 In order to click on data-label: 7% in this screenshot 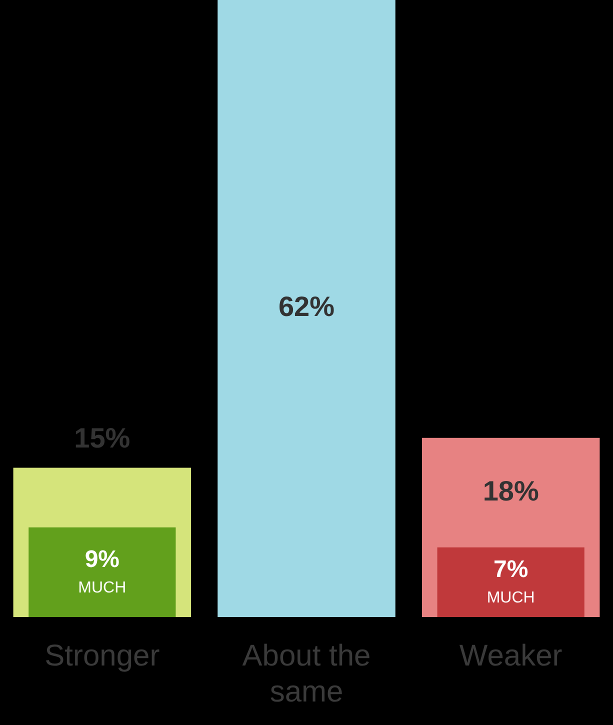, I will do `click(510, 569)`.